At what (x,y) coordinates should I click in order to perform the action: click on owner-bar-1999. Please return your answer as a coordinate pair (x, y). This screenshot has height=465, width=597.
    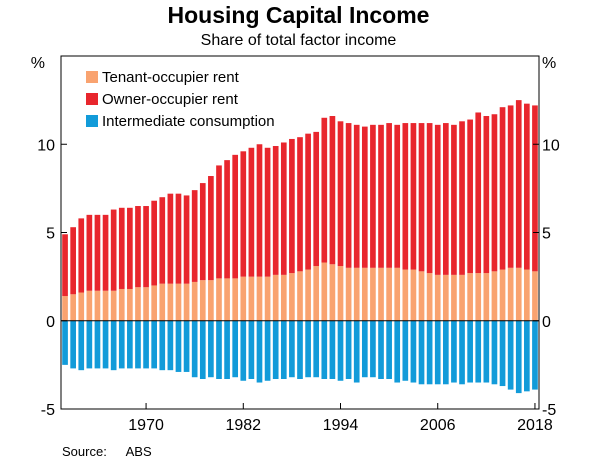
    Looking at the image, I should click on (381, 196).